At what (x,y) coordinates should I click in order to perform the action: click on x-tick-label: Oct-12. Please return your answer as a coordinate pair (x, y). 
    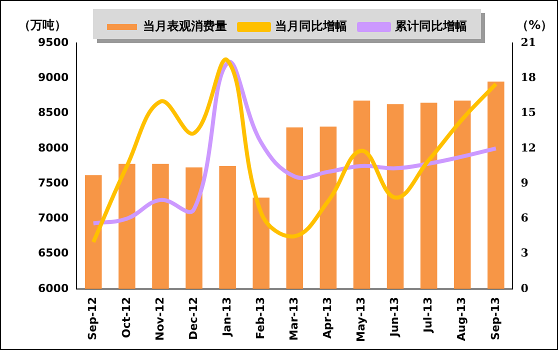
    Looking at the image, I should click on (126, 317).